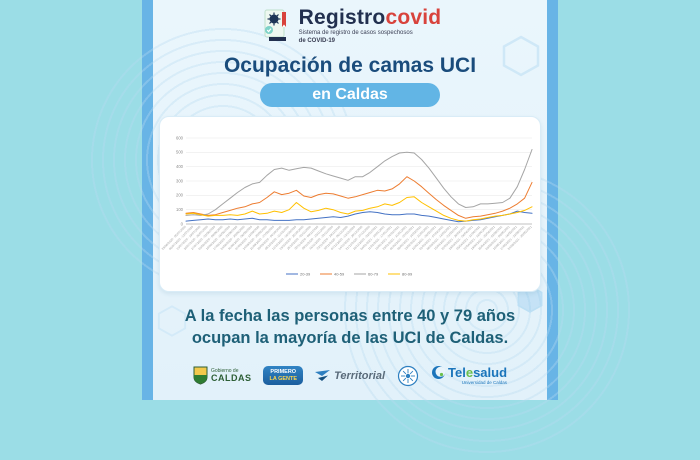 The width and height of the screenshot is (700, 460). I want to click on message-line2: ocupan la mayoría de las UCI de Caldas., so click(350, 338).